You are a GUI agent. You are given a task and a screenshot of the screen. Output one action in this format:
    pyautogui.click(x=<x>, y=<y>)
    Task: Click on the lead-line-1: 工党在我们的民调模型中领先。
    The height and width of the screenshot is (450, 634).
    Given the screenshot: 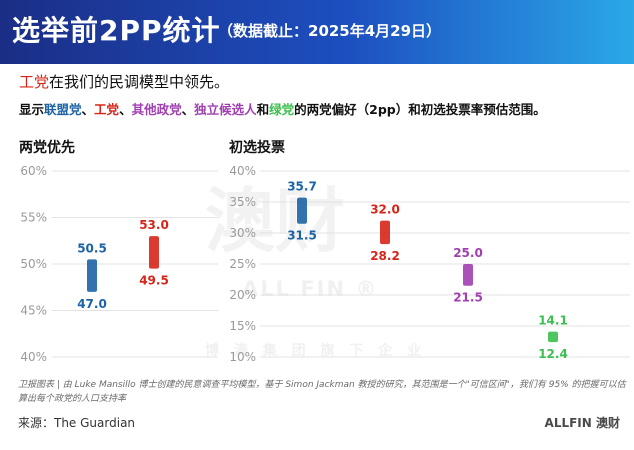 What is the action you would take?
    pyautogui.click(x=124, y=81)
    